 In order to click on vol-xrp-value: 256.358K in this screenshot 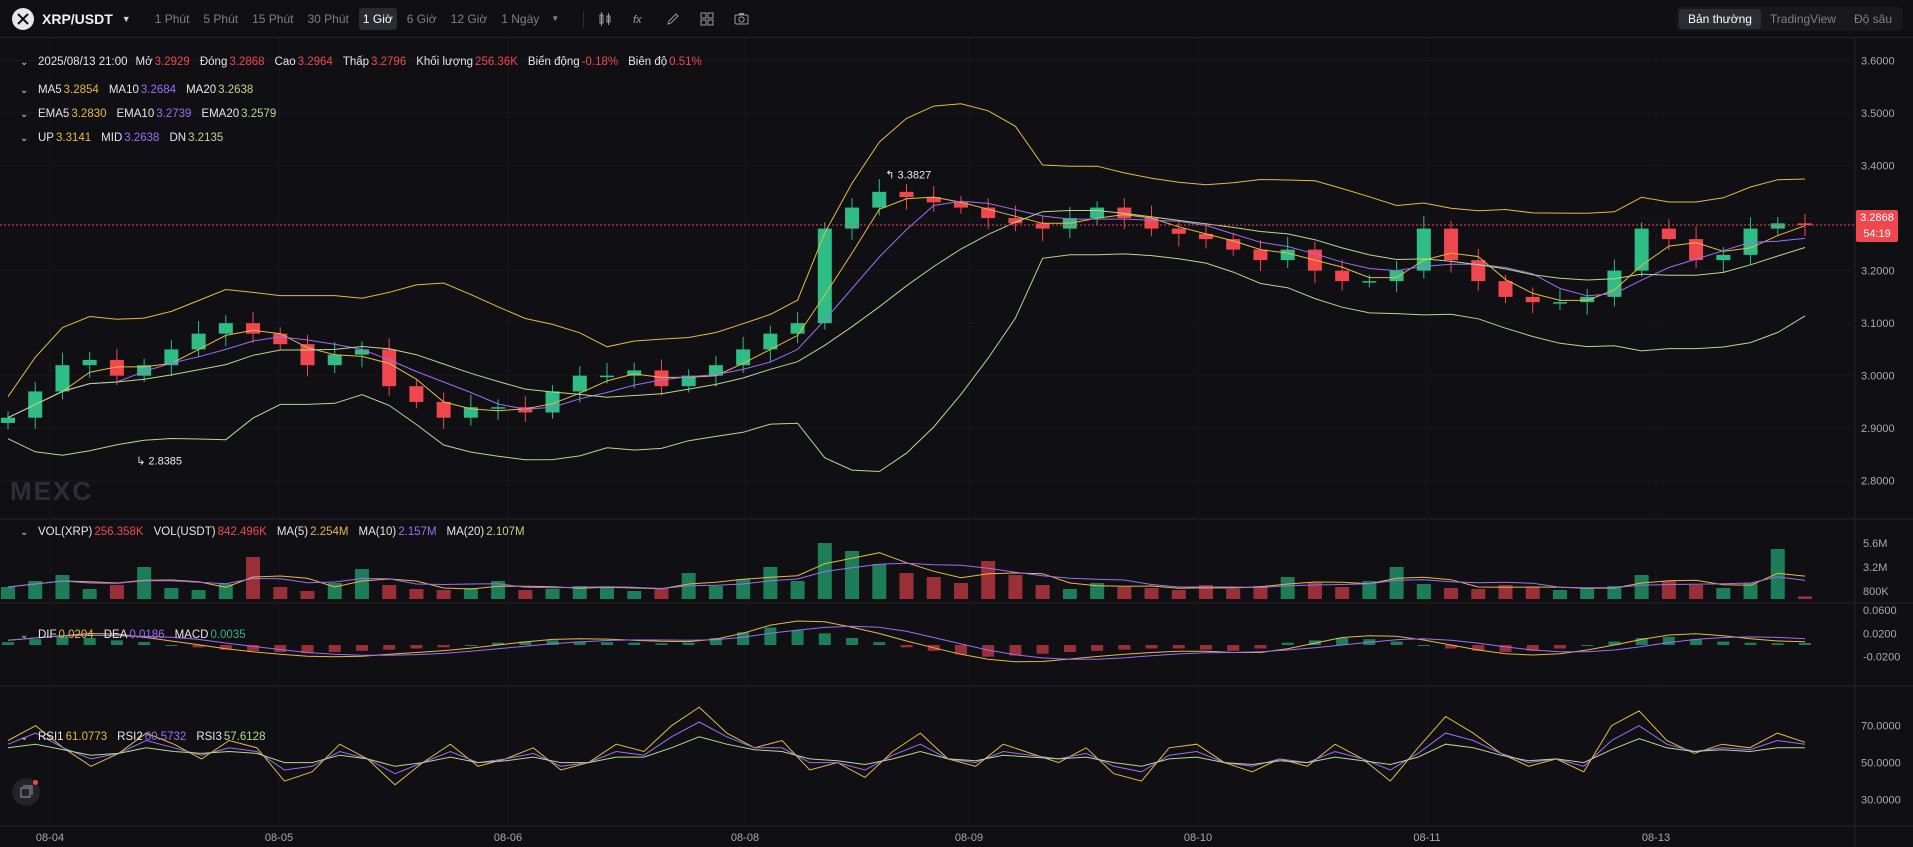, I will do `click(119, 532)`.